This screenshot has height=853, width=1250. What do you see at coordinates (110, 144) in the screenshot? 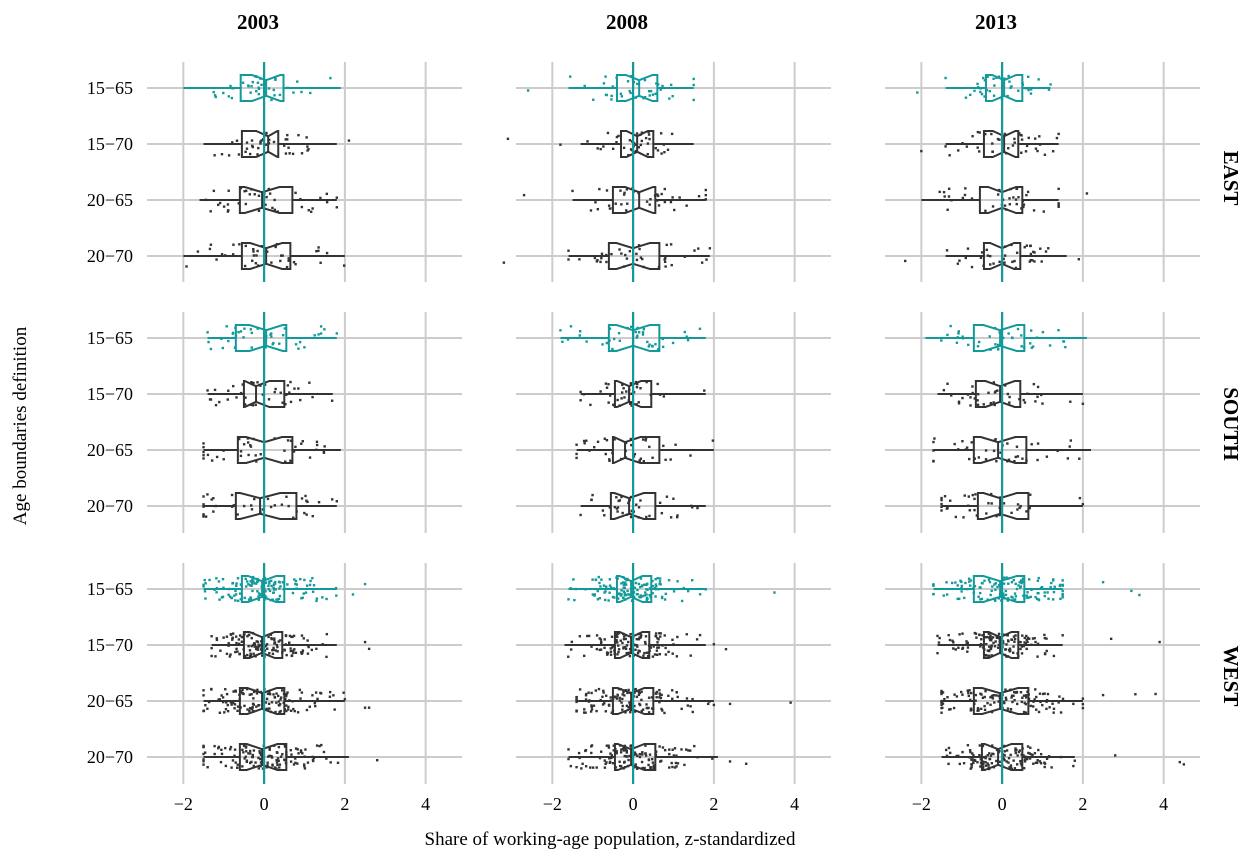
I see `y-tick-label-east-15-70: 15−70` at bounding box center [110, 144].